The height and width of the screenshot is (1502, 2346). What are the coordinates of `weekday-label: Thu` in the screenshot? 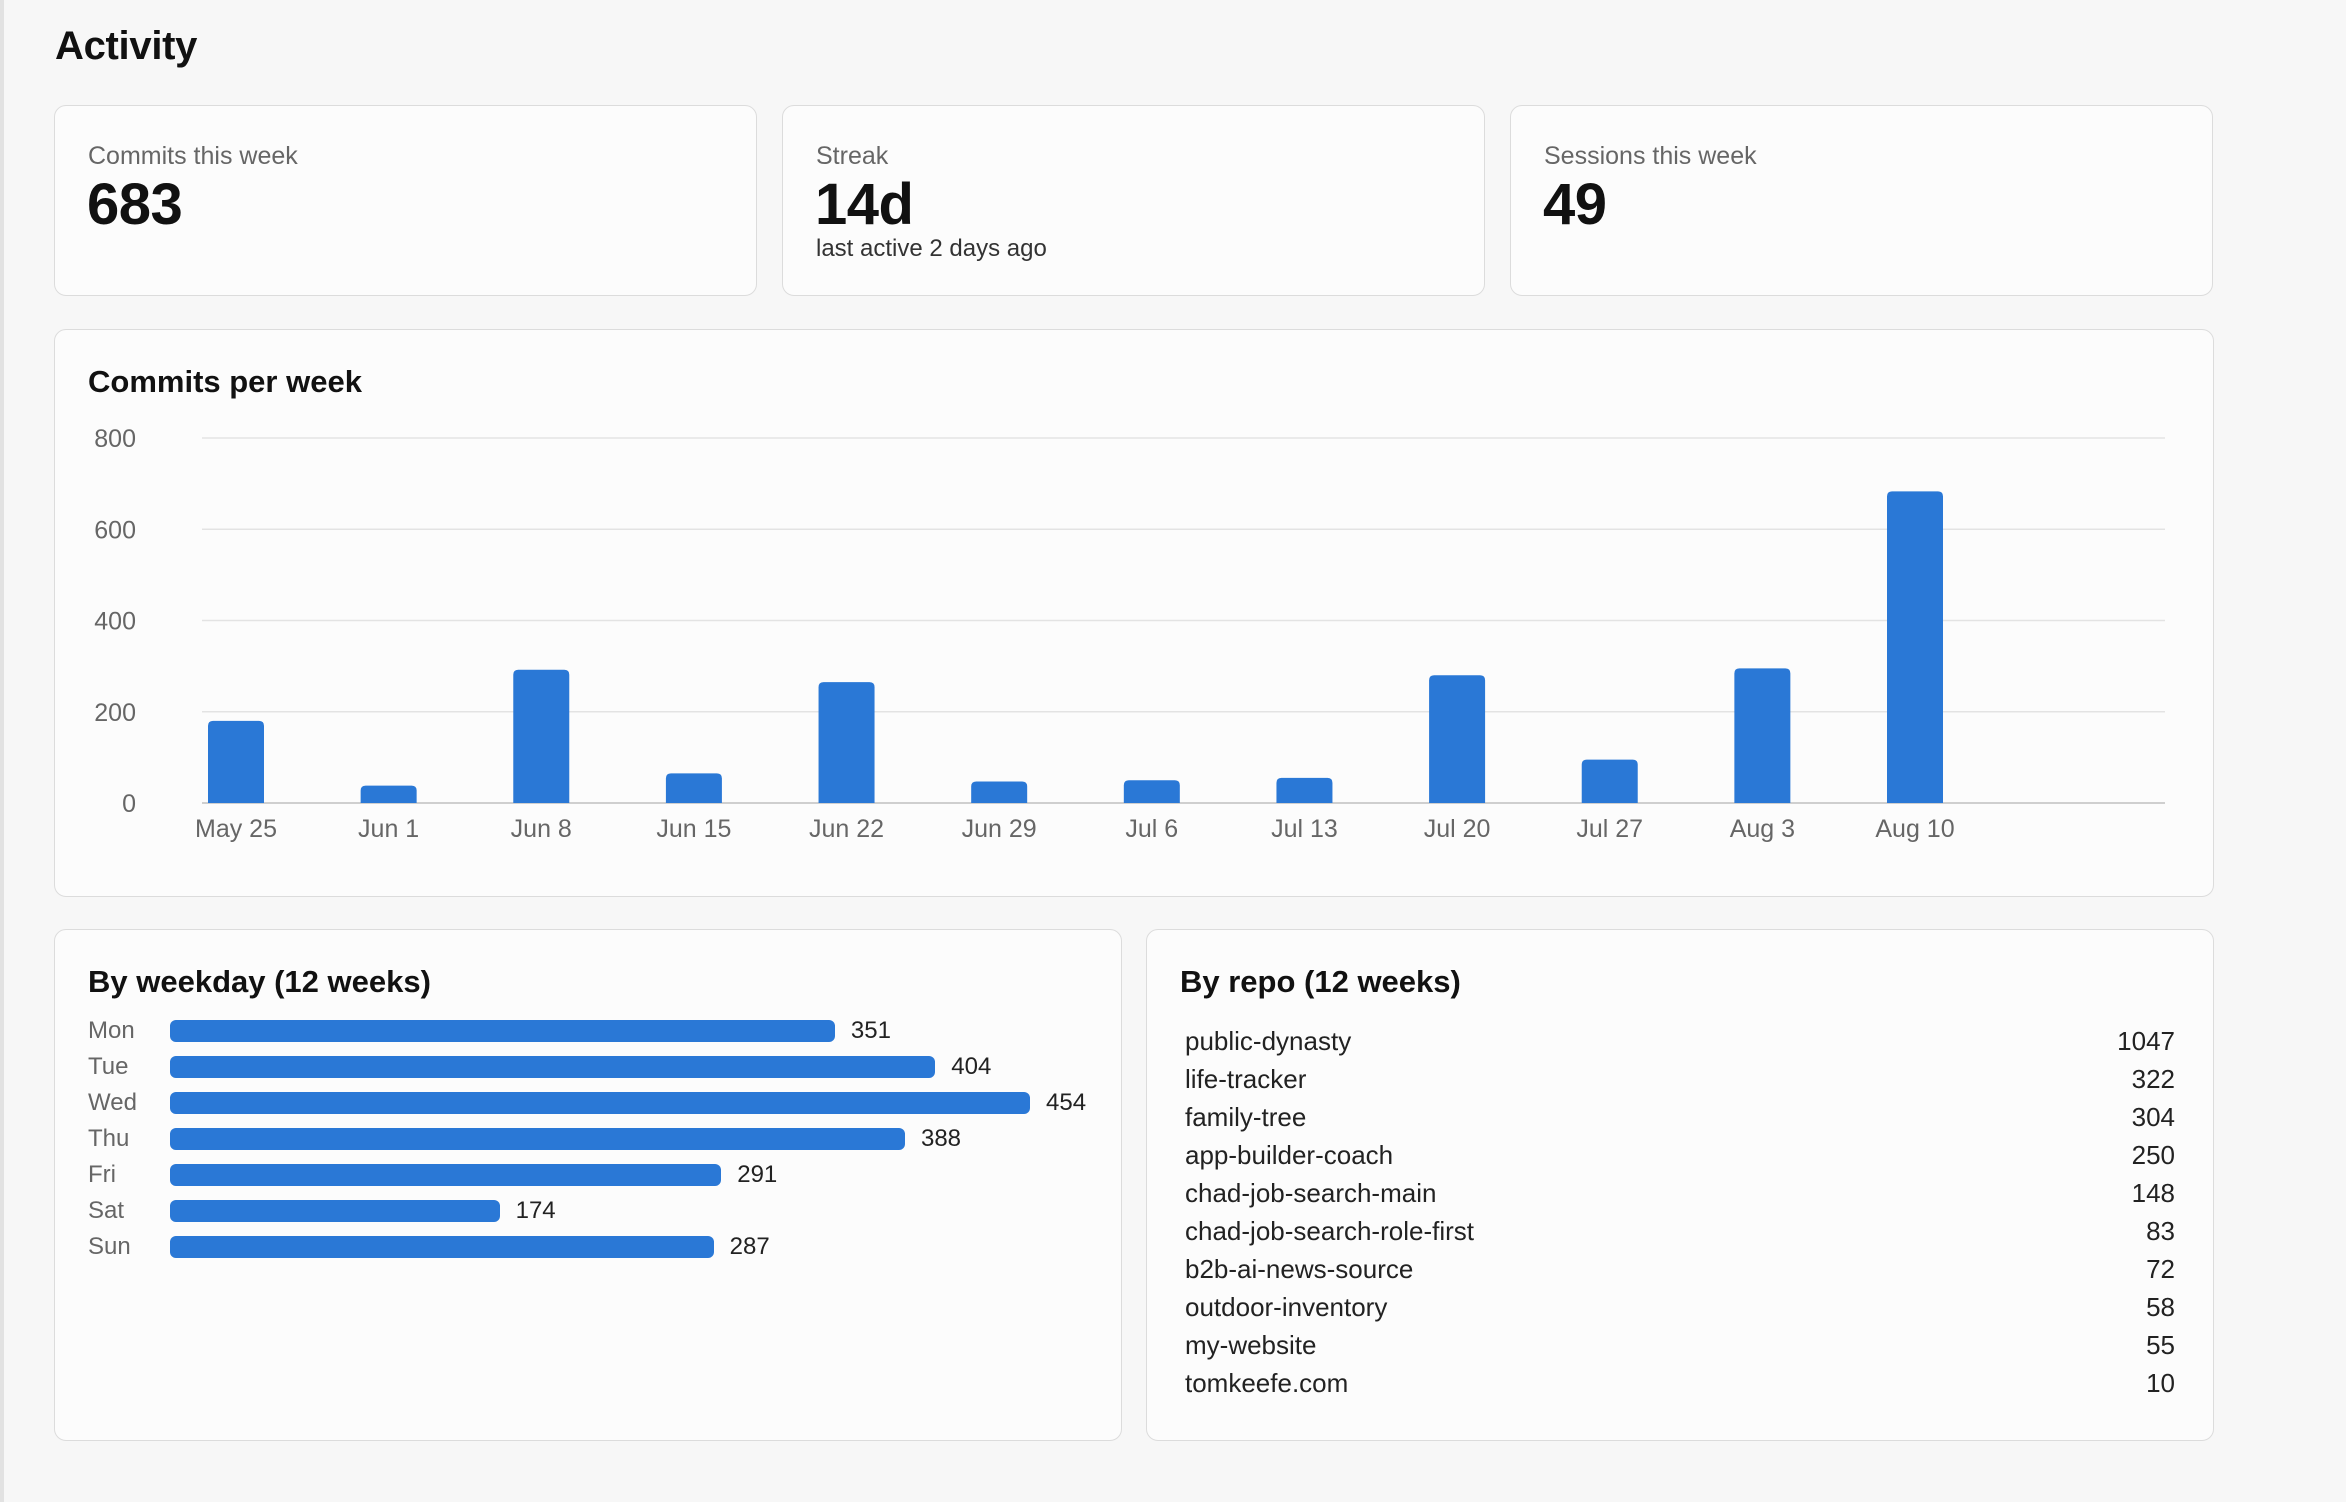 It's located at (109, 1138).